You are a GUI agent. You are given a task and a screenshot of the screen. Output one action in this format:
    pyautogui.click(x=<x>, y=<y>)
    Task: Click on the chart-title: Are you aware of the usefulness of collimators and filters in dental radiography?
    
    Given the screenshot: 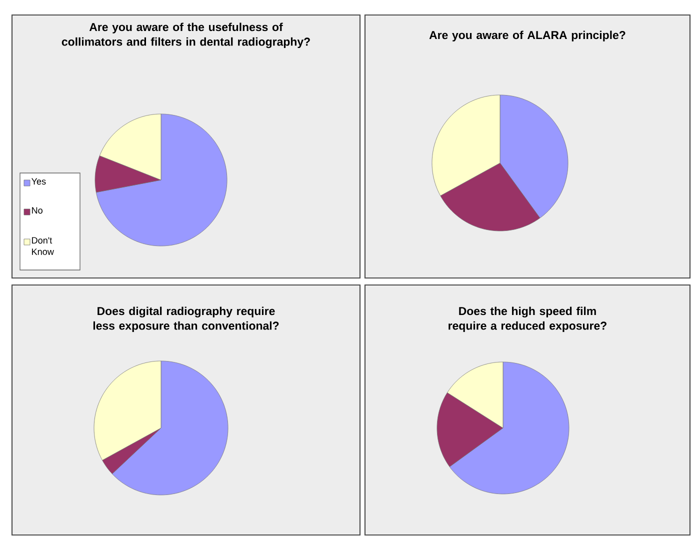 What is the action you would take?
    pyautogui.click(x=186, y=35)
    